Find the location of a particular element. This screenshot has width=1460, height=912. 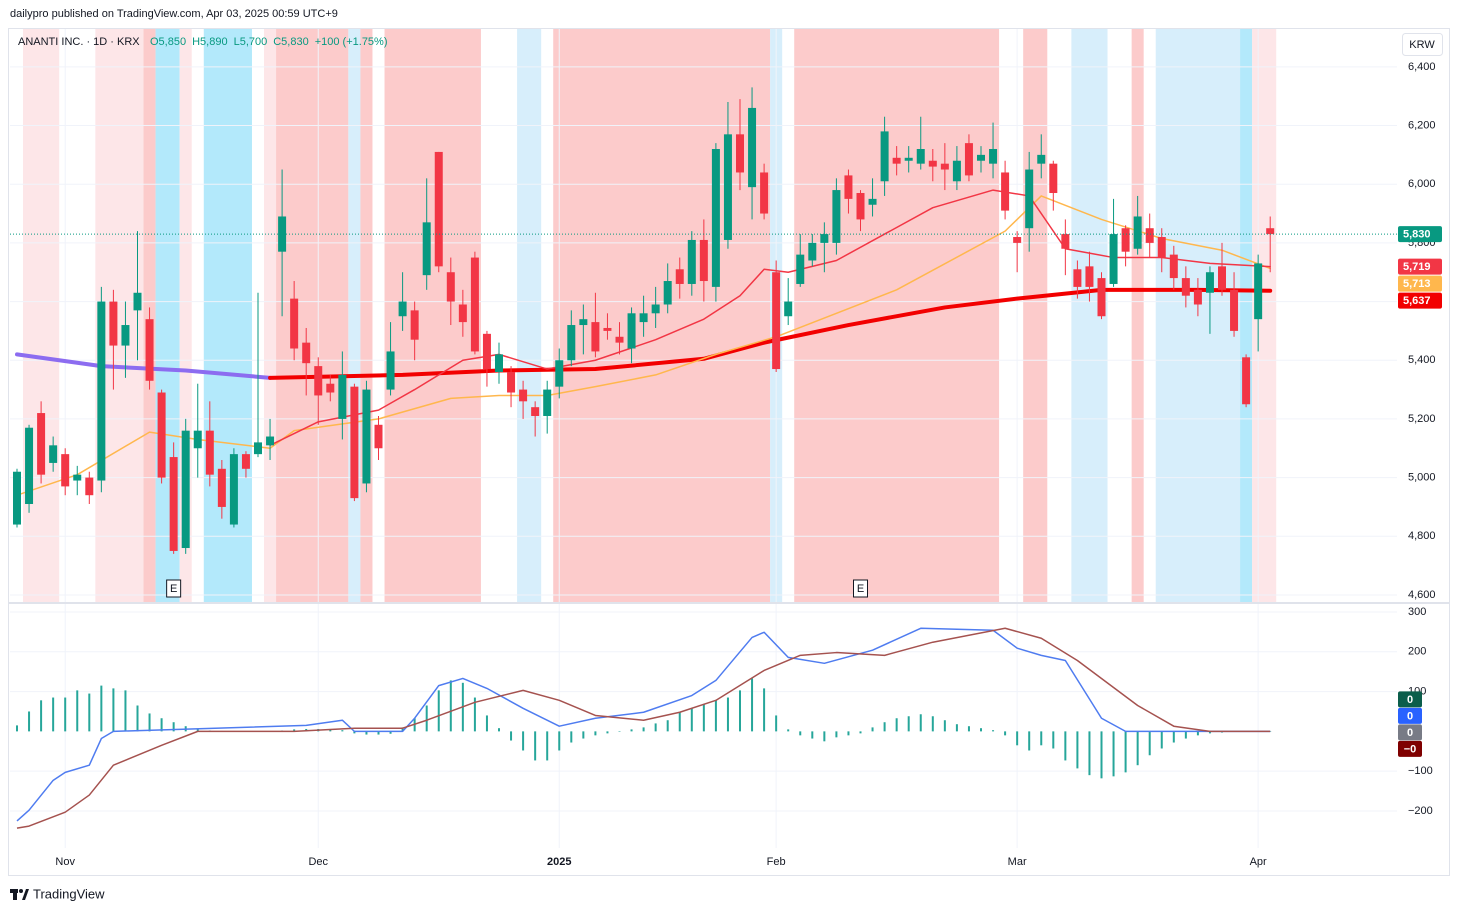

x-tick-label: Mar is located at coordinates (1017, 862).